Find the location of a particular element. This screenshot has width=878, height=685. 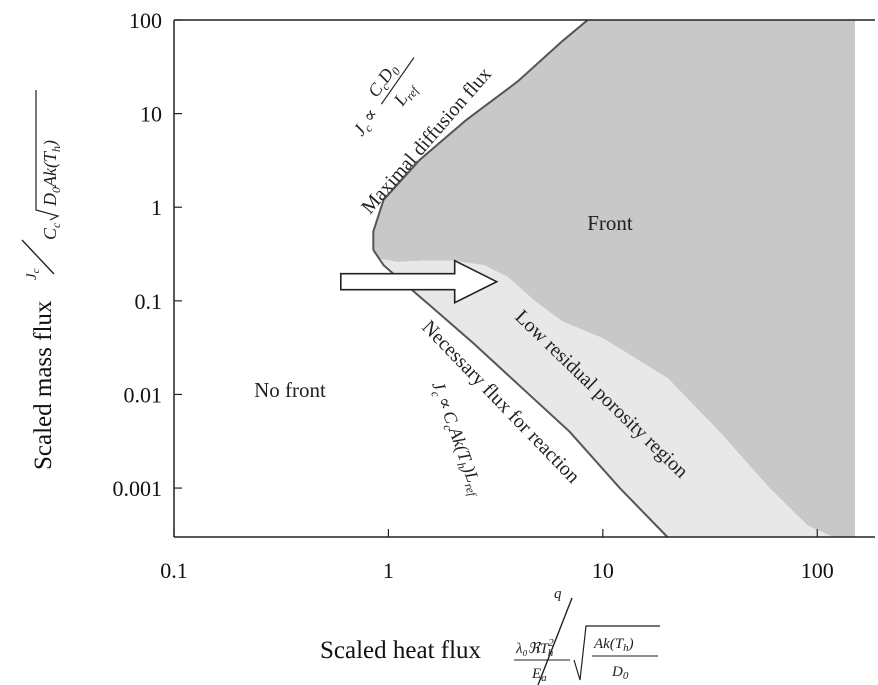

svg-text: Jc∝CcAk(Th)Lref is located at coordinates (456, 439).